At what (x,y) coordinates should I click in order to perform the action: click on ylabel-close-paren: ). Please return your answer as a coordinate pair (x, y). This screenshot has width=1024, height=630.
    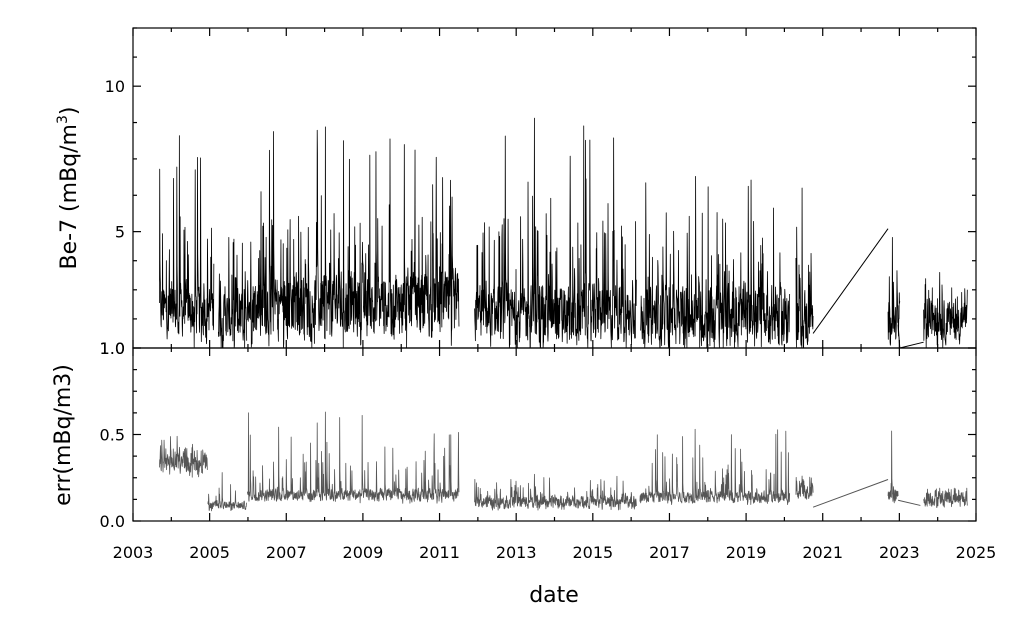
    Looking at the image, I should click on (69, 111).